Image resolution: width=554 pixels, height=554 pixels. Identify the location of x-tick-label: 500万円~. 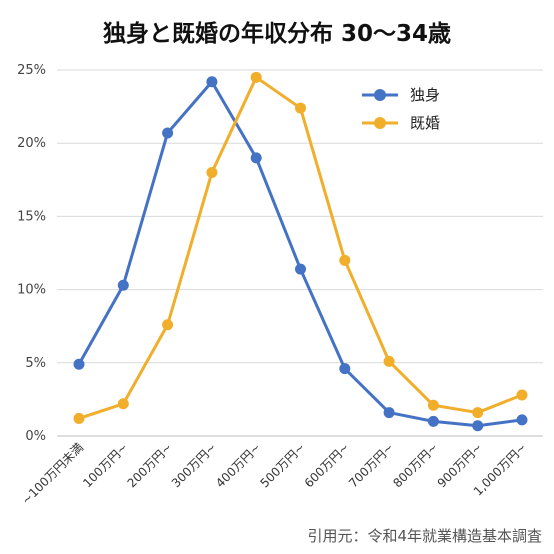
(282, 465).